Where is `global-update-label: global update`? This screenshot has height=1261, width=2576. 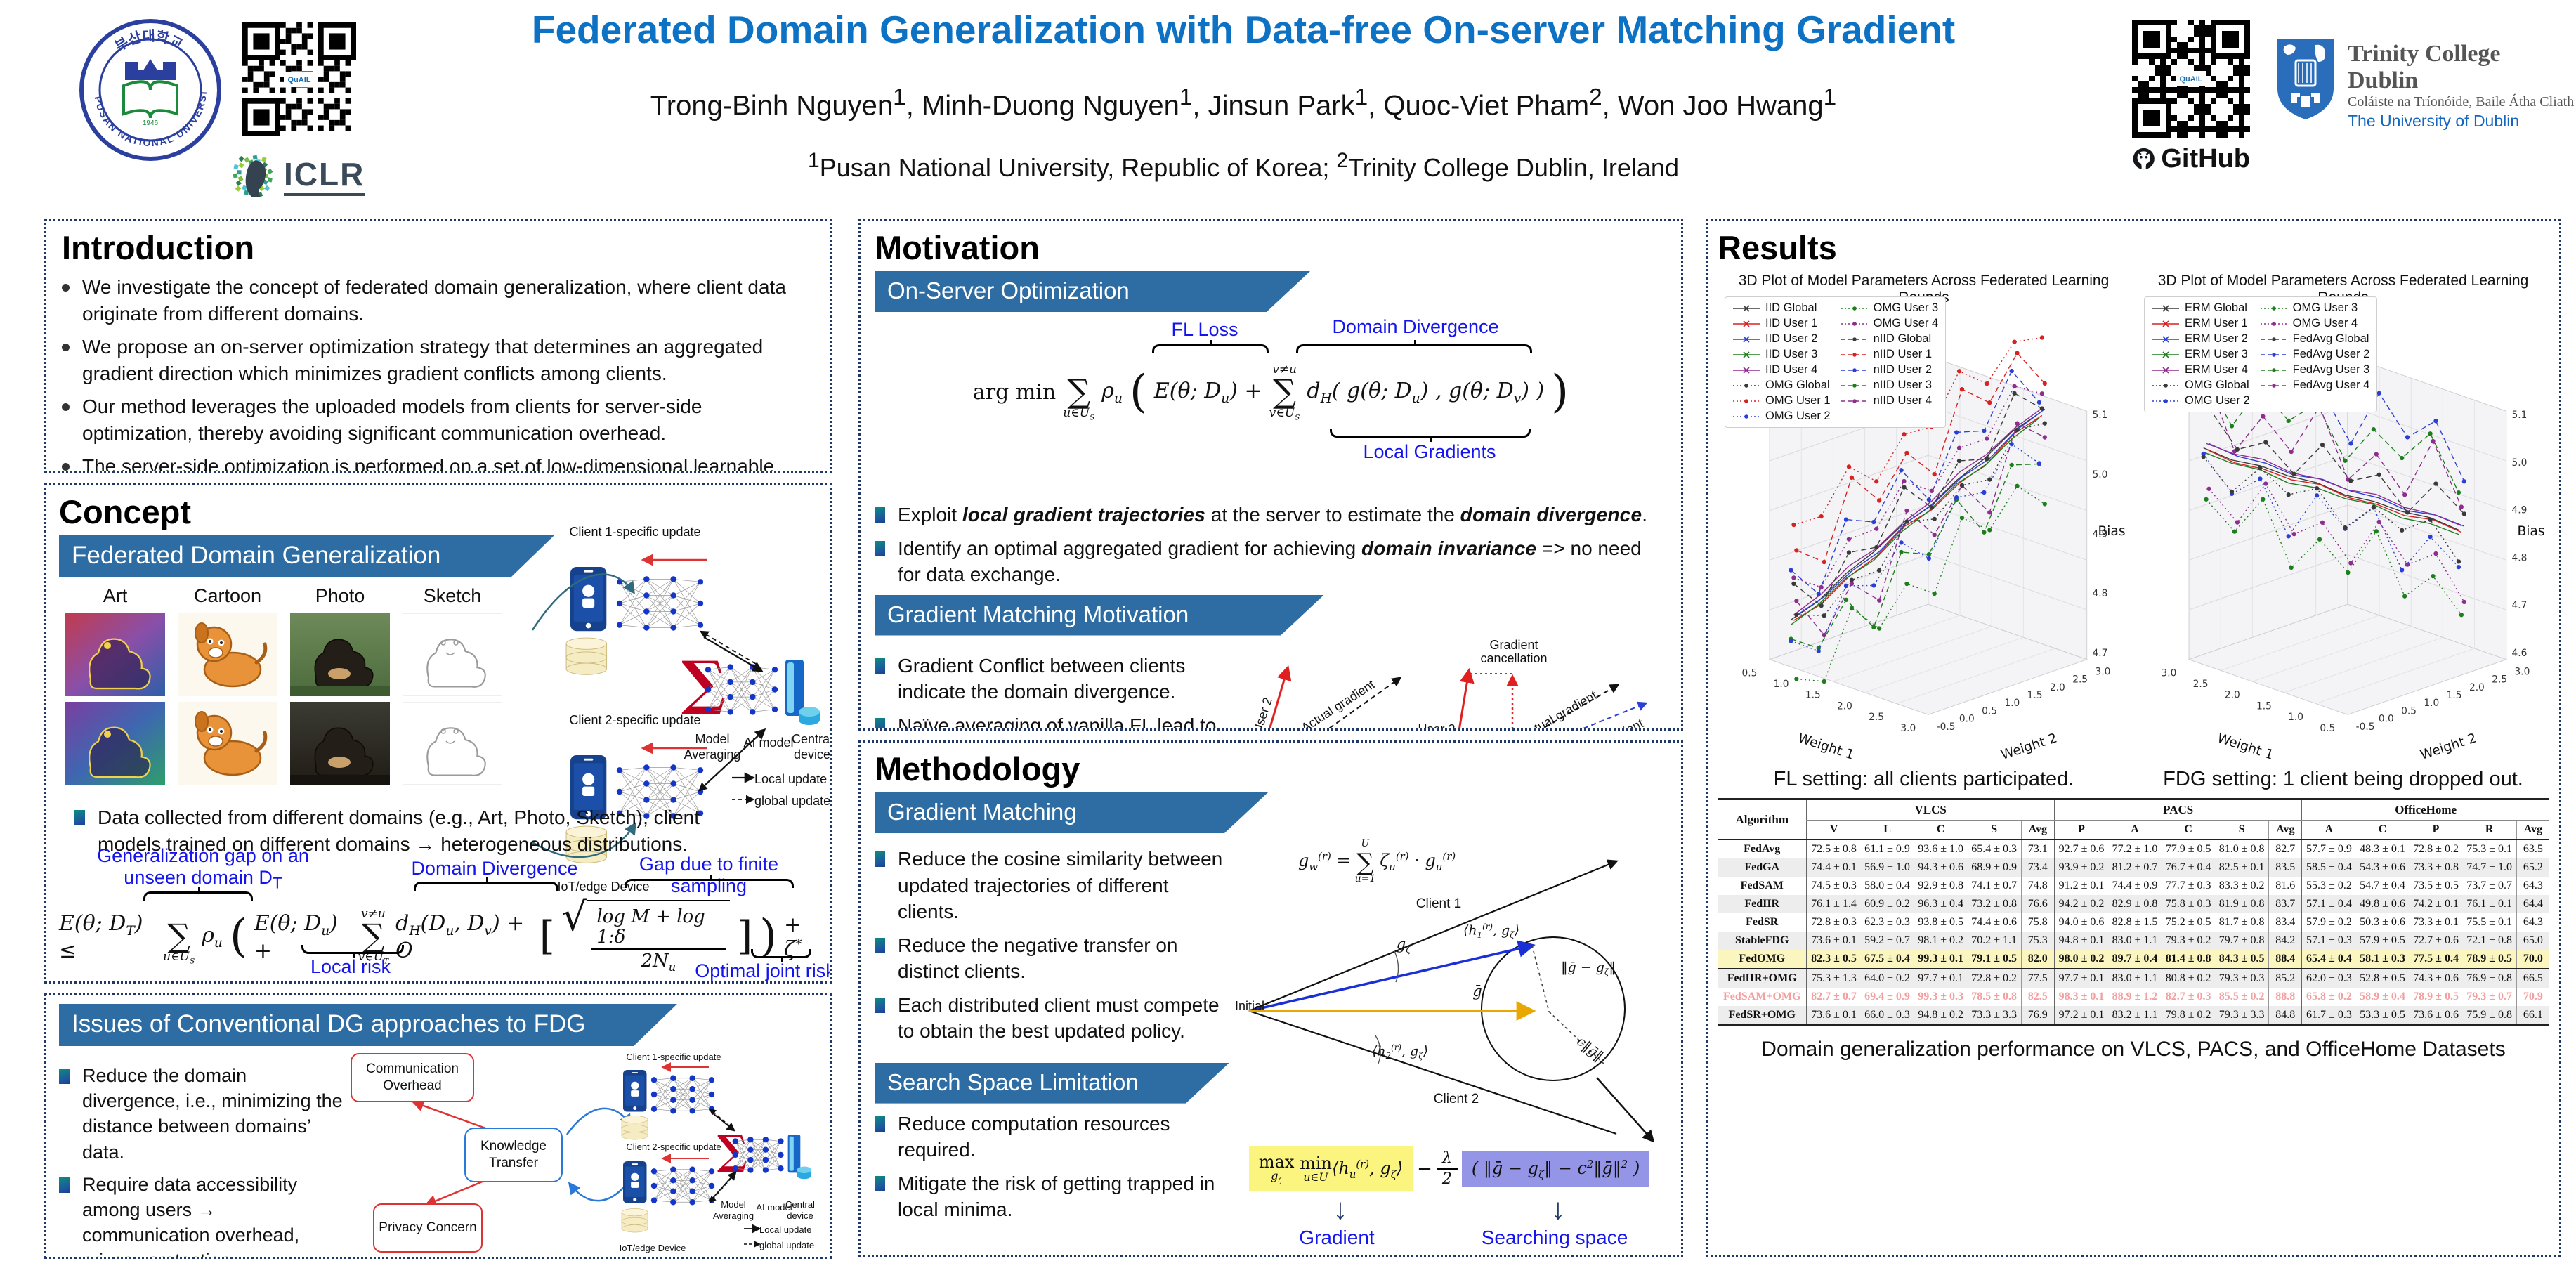
global-update-label: global update is located at coordinates (792, 801).